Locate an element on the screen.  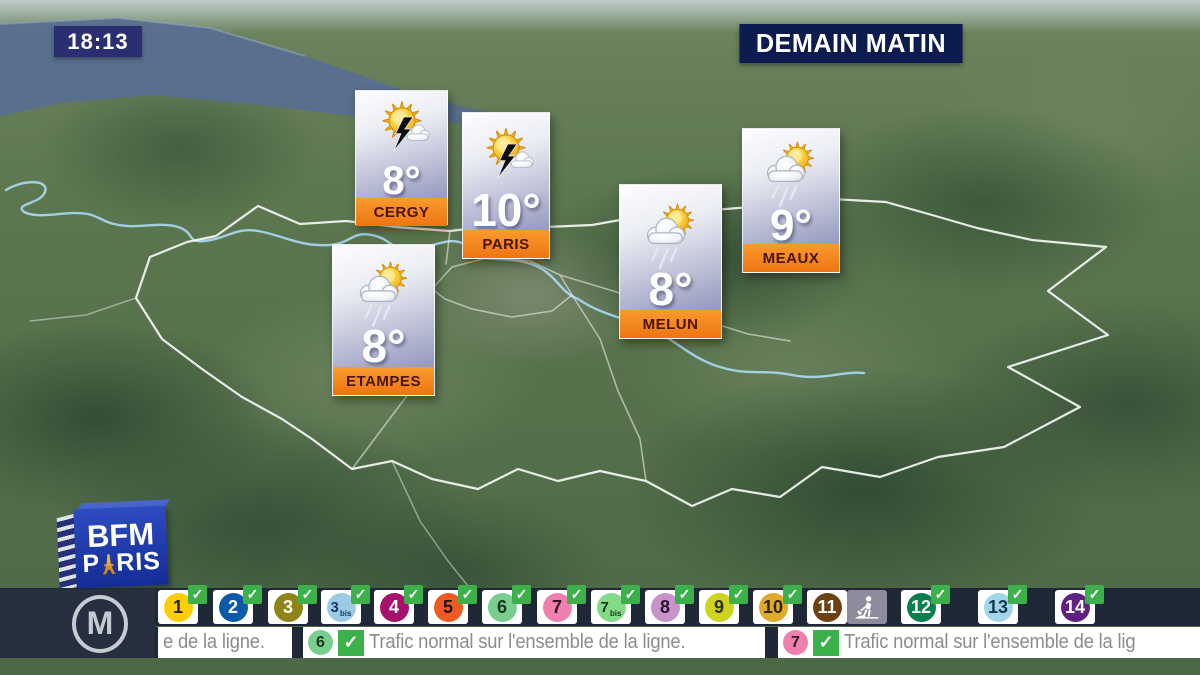
weather-card: 9° MEAUX is located at coordinates (791, 200).